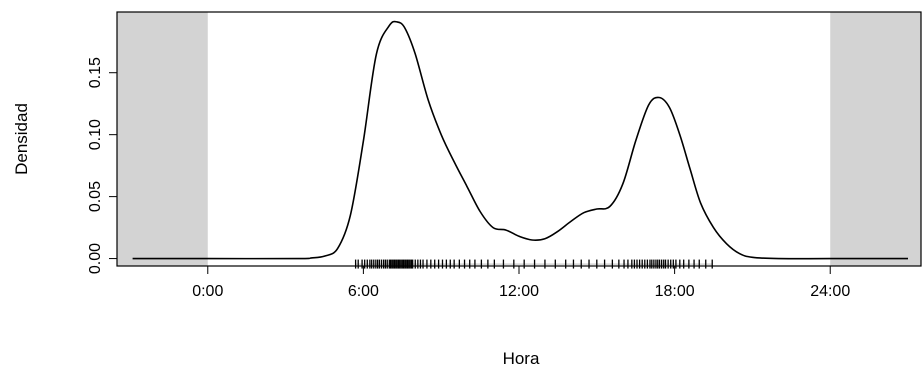 The image size is (924, 372). What do you see at coordinates (95, 72) in the screenshot?
I see `y-tick-label: 0.15` at bounding box center [95, 72].